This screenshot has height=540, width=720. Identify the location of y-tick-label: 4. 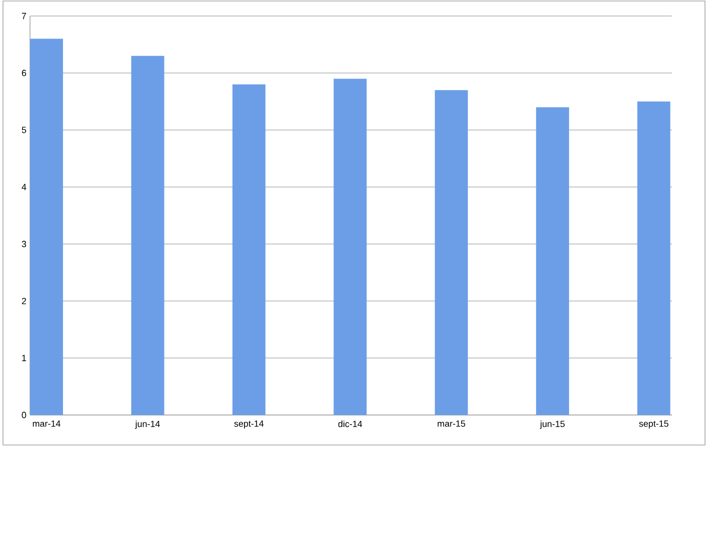
(24, 187).